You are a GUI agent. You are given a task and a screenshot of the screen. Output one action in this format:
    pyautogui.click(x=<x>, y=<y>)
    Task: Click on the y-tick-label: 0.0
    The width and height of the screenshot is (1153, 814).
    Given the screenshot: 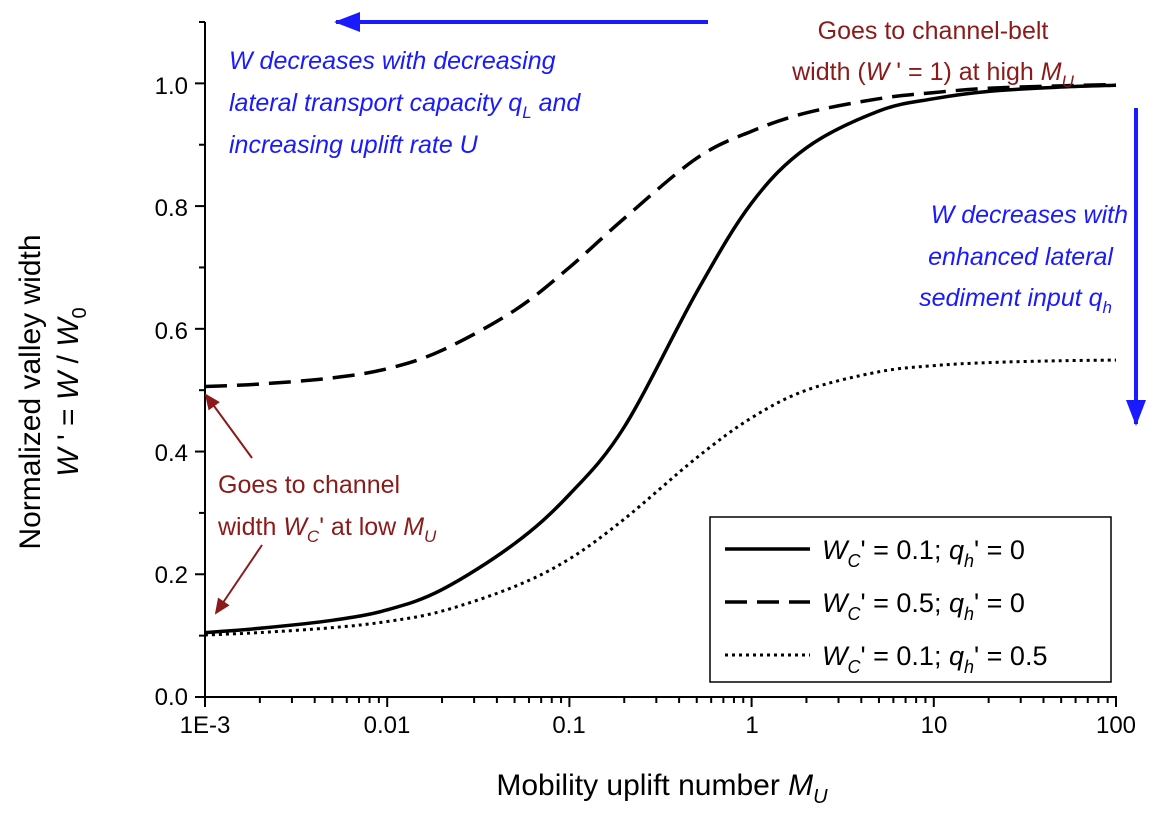 What is the action you would take?
    pyautogui.click(x=171, y=697)
    